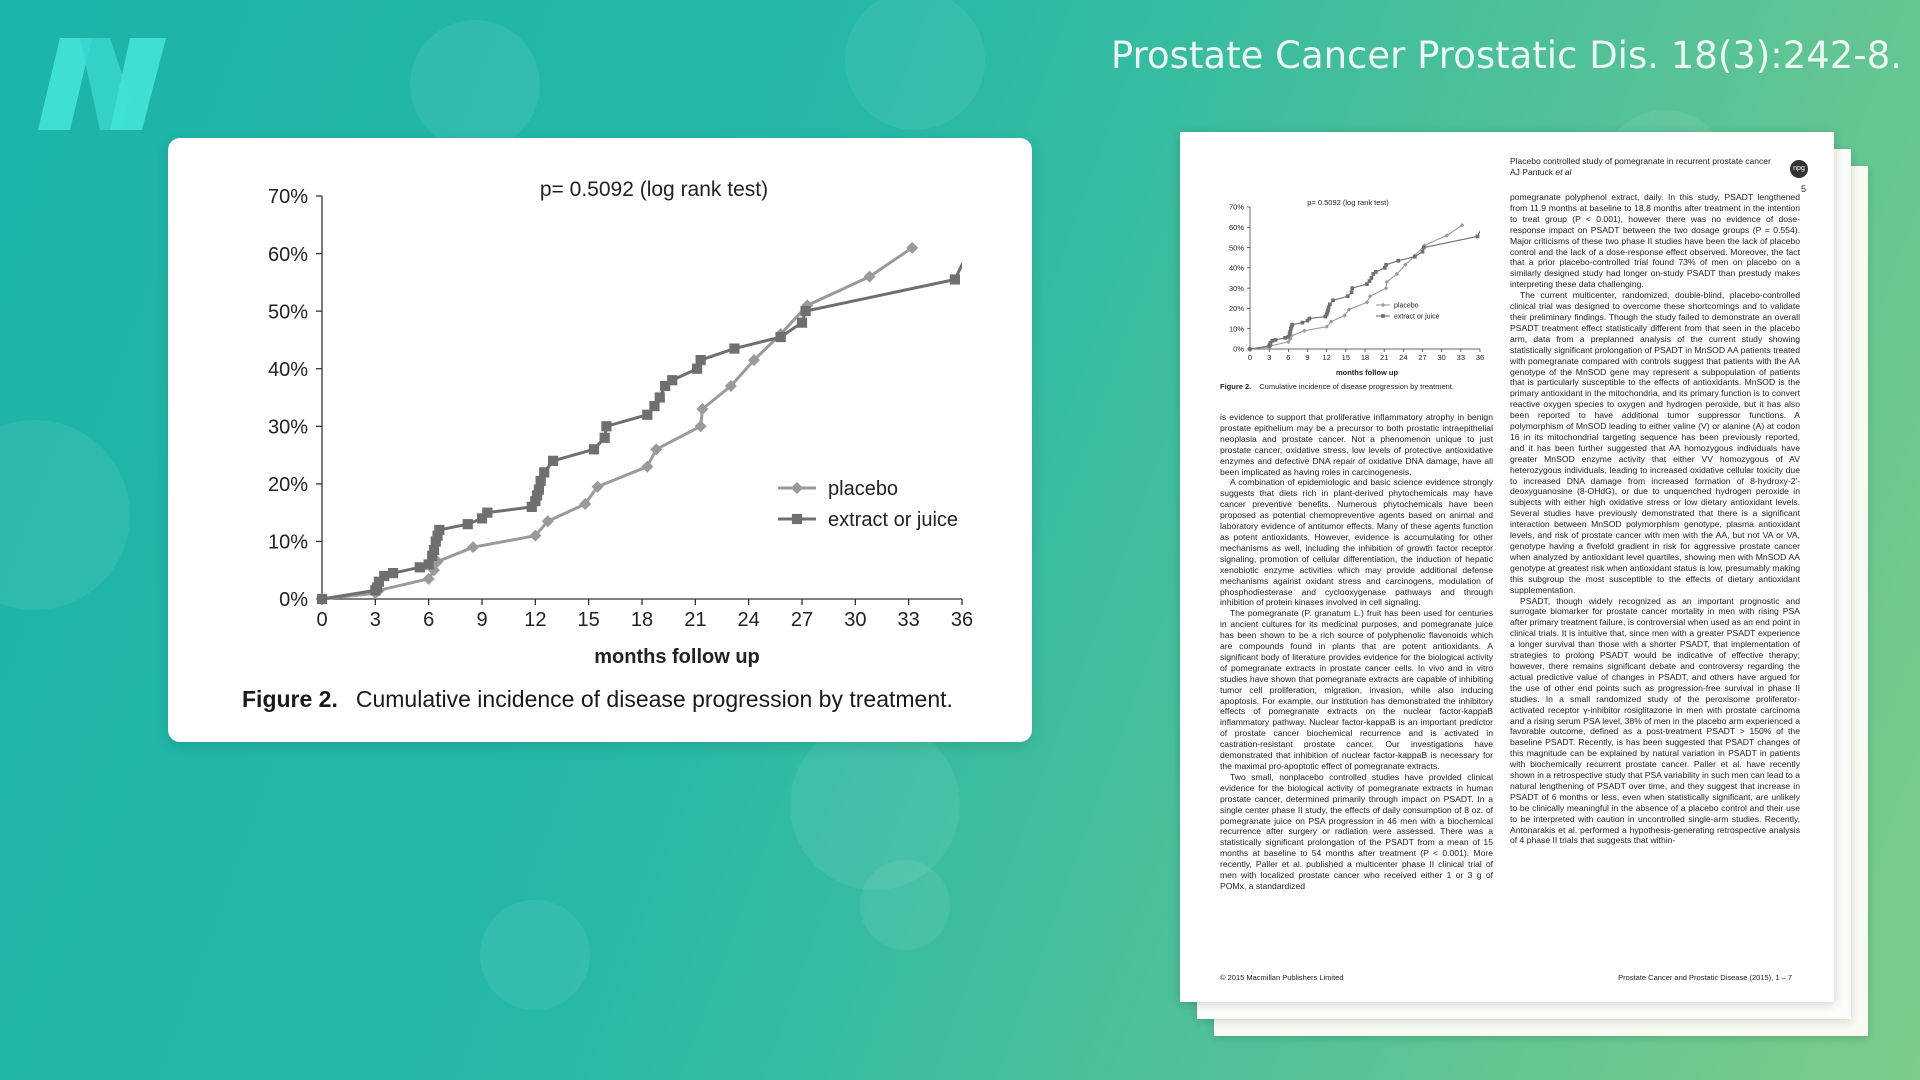  What do you see at coordinates (1269, 357) in the screenshot?
I see `mini-x-tick-label: 3` at bounding box center [1269, 357].